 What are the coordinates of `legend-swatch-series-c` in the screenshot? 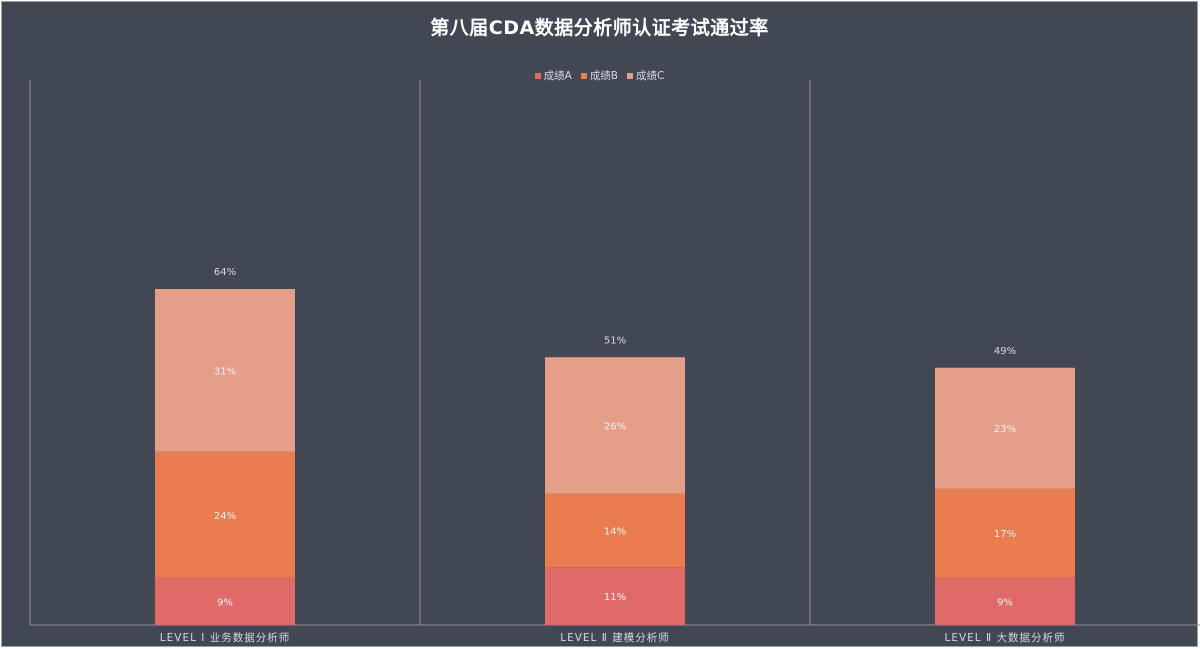 It's located at (630, 75).